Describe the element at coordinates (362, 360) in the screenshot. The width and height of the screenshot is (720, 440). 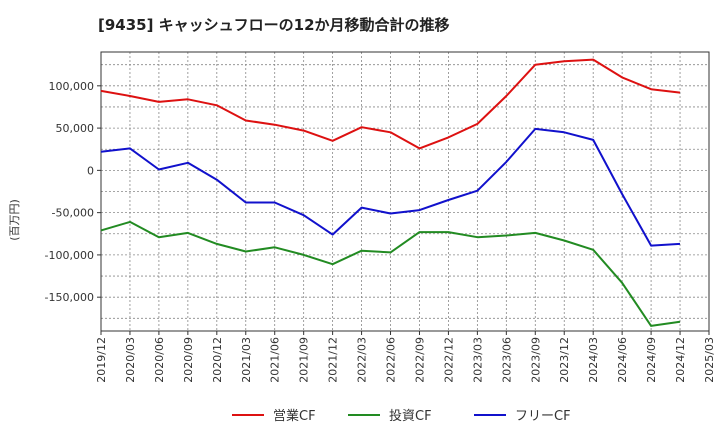
I see `x-tick-label: 2022/03` at that location.